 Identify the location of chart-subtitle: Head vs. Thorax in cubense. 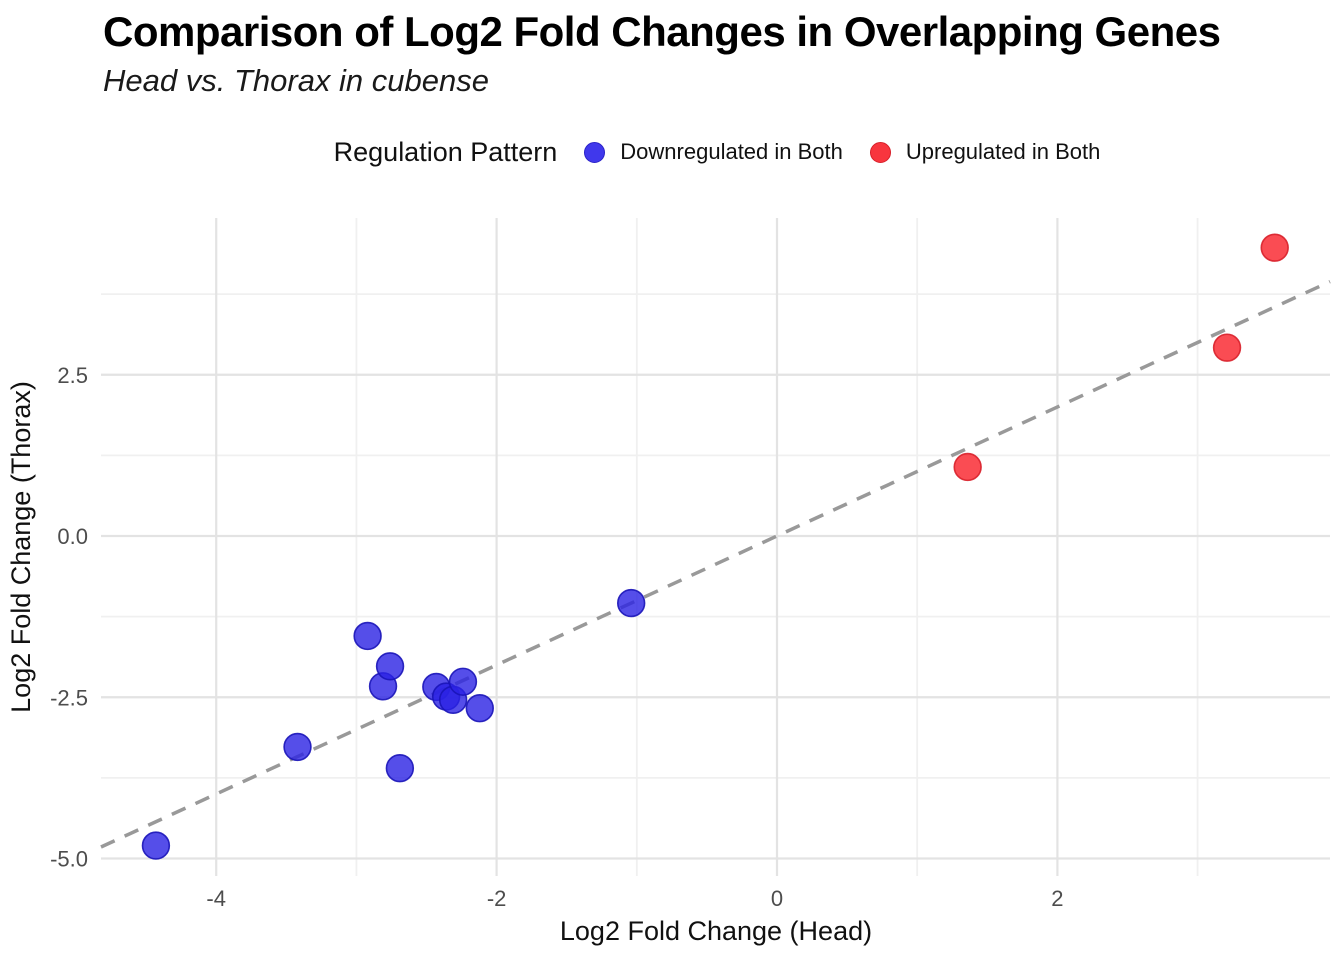
(296, 80).